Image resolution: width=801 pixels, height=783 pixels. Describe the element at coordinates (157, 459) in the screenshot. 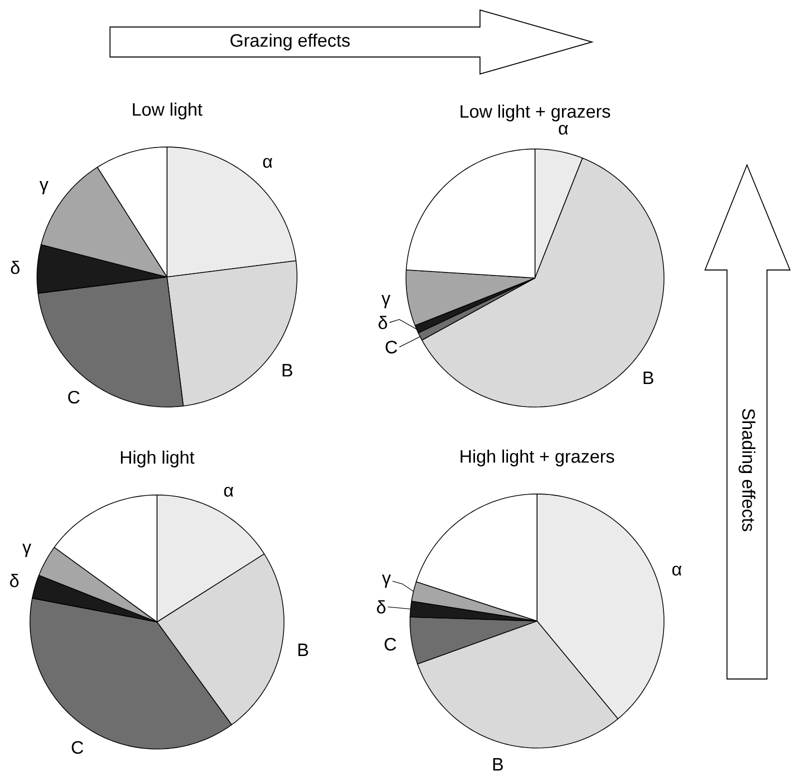

I see `chart-title: High light` at that location.